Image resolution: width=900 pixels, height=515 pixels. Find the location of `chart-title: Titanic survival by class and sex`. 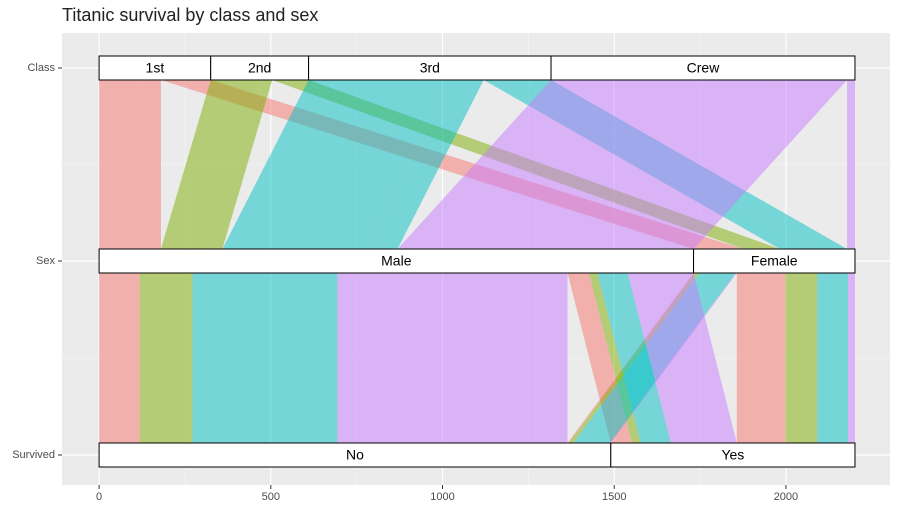

chart-title: Titanic survival by class and sex is located at coordinates (190, 15).